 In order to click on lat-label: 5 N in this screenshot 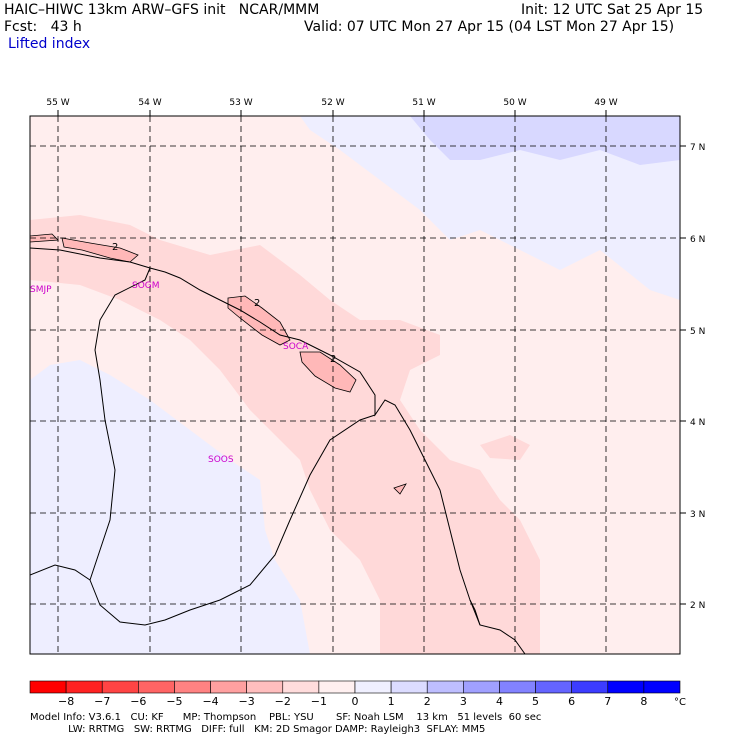, I will do `click(697, 332)`.